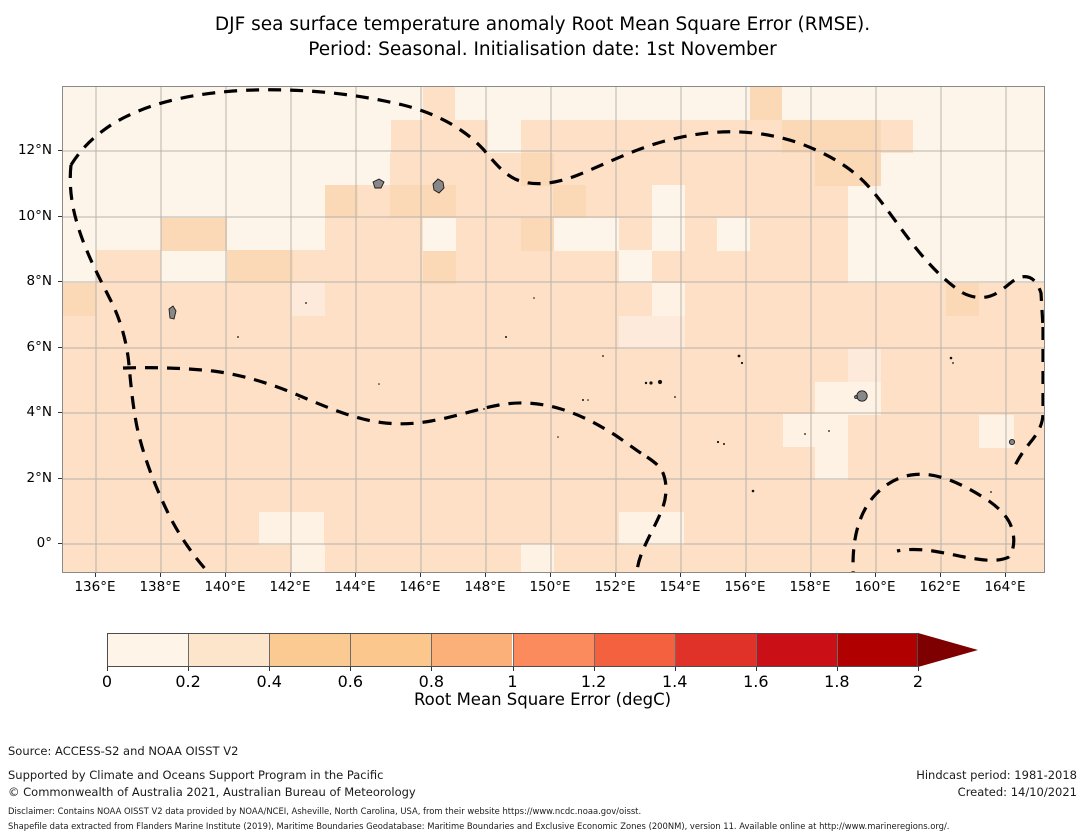 Image resolution: width=1085 pixels, height=839 pixels. What do you see at coordinates (290, 587) in the screenshot?
I see `xtick-label: 142°E` at bounding box center [290, 587].